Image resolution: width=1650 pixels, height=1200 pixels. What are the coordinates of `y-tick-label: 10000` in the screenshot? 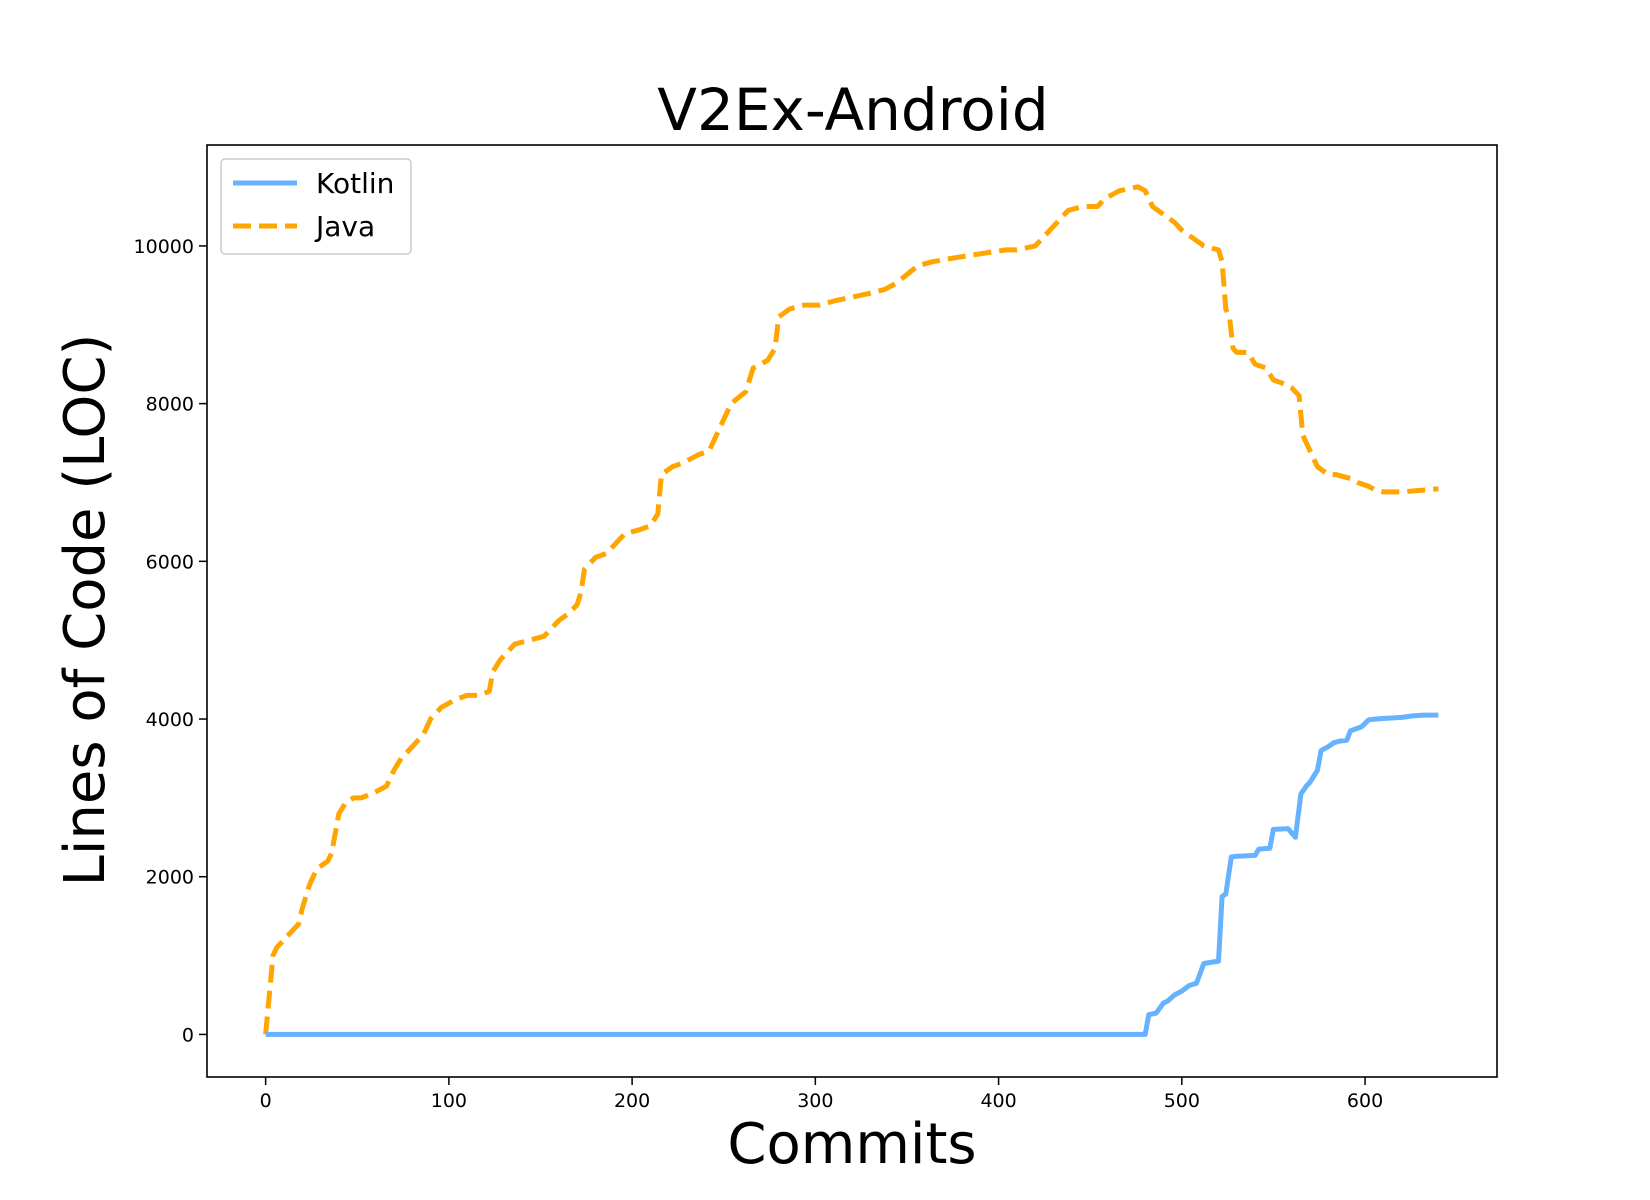 It's located at (164, 247).